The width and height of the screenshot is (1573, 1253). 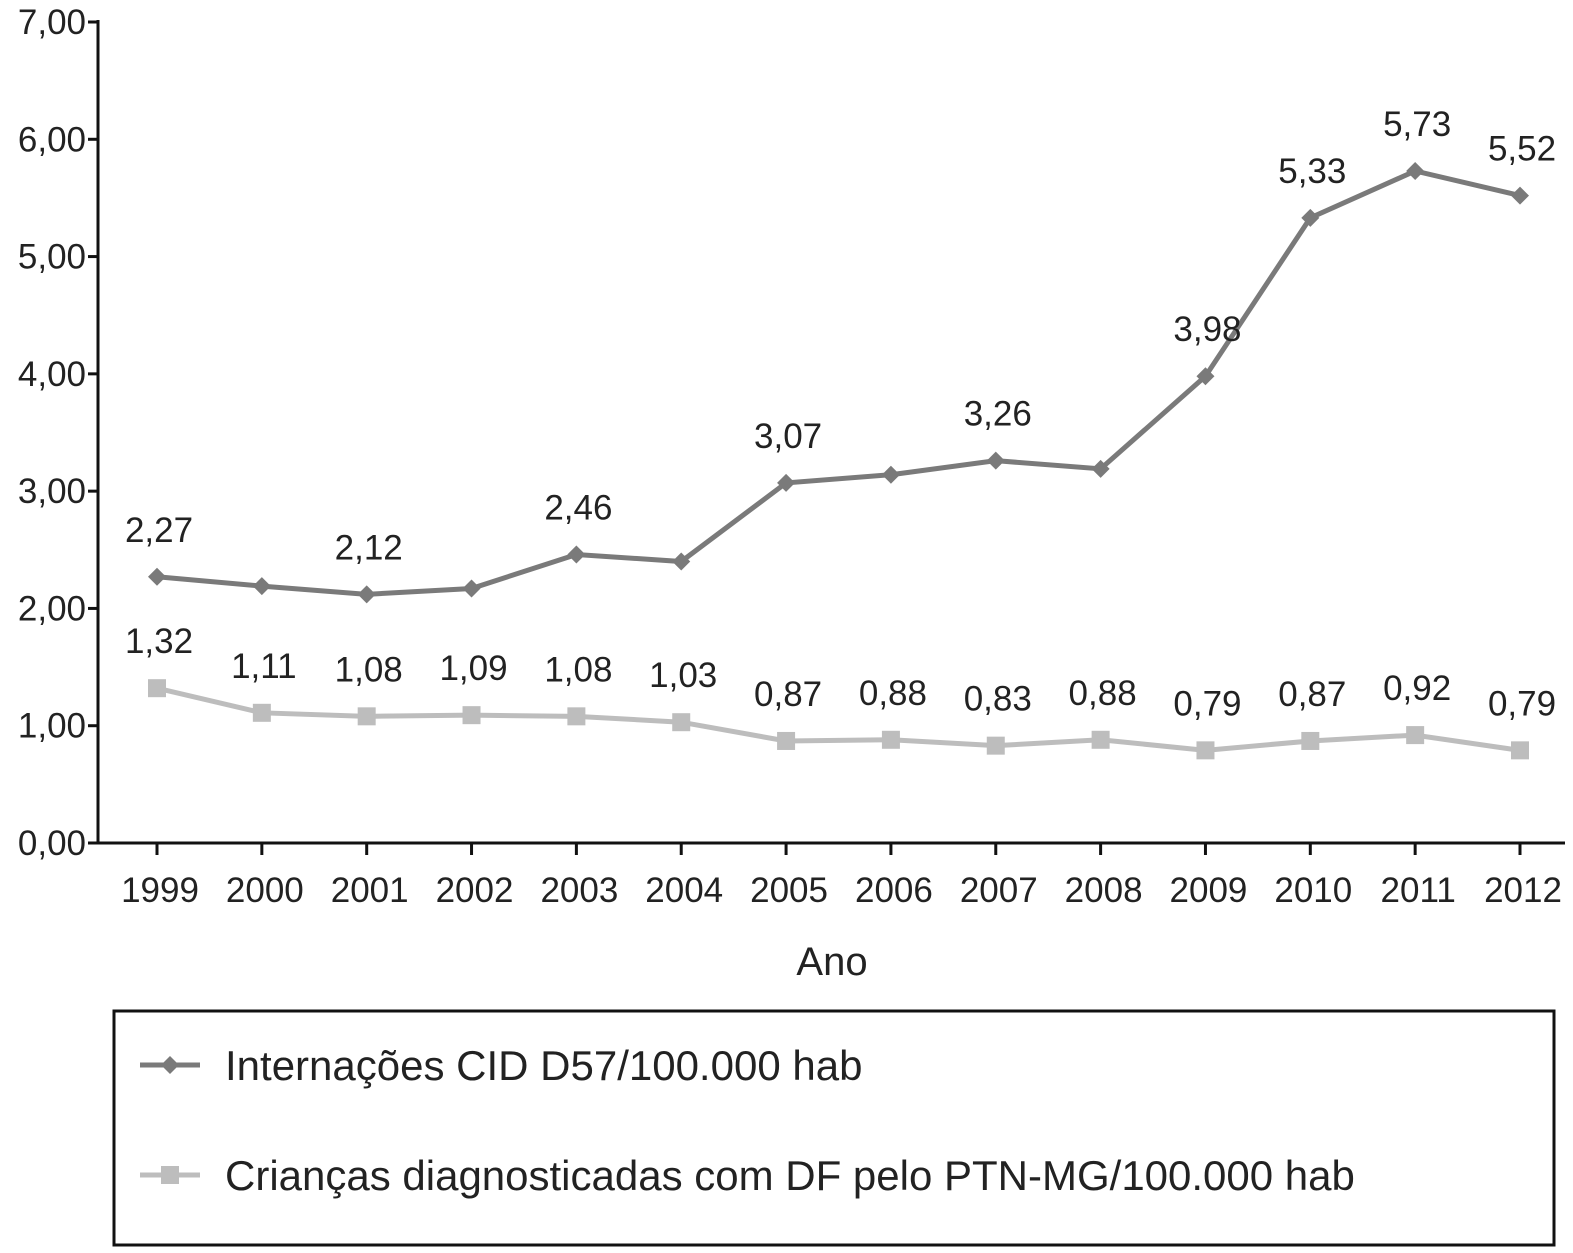 What do you see at coordinates (369, 547) in the screenshot?
I see `data-label: 2,12` at bounding box center [369, 547].